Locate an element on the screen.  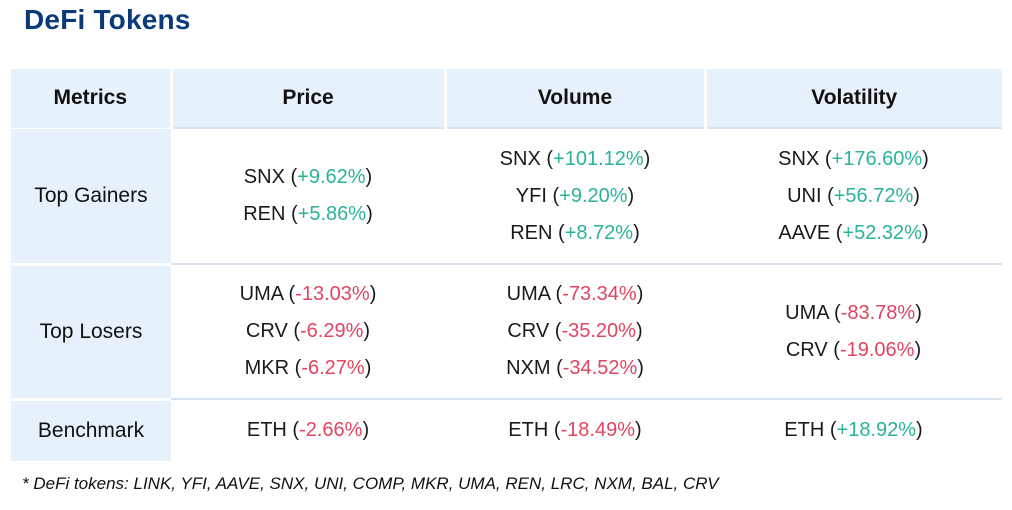
token-change: -13.03% is located at coordinates (332, 294).